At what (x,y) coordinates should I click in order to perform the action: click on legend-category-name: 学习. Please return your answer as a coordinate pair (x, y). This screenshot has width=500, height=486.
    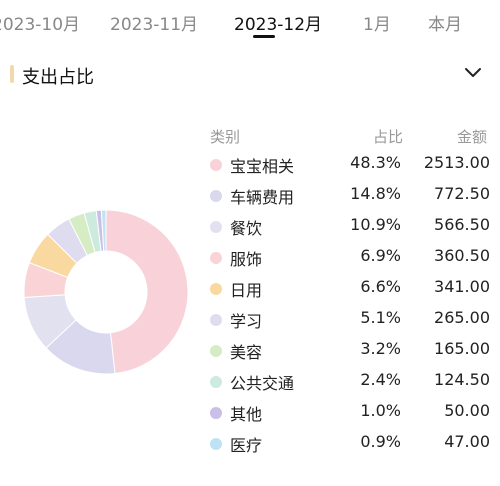
    Looking at the image, I should click on (246, 321).